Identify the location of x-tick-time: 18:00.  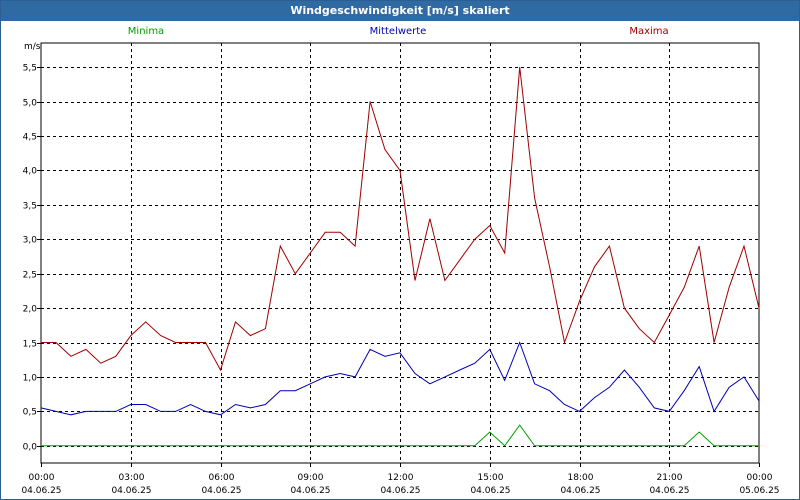
(581, 478).